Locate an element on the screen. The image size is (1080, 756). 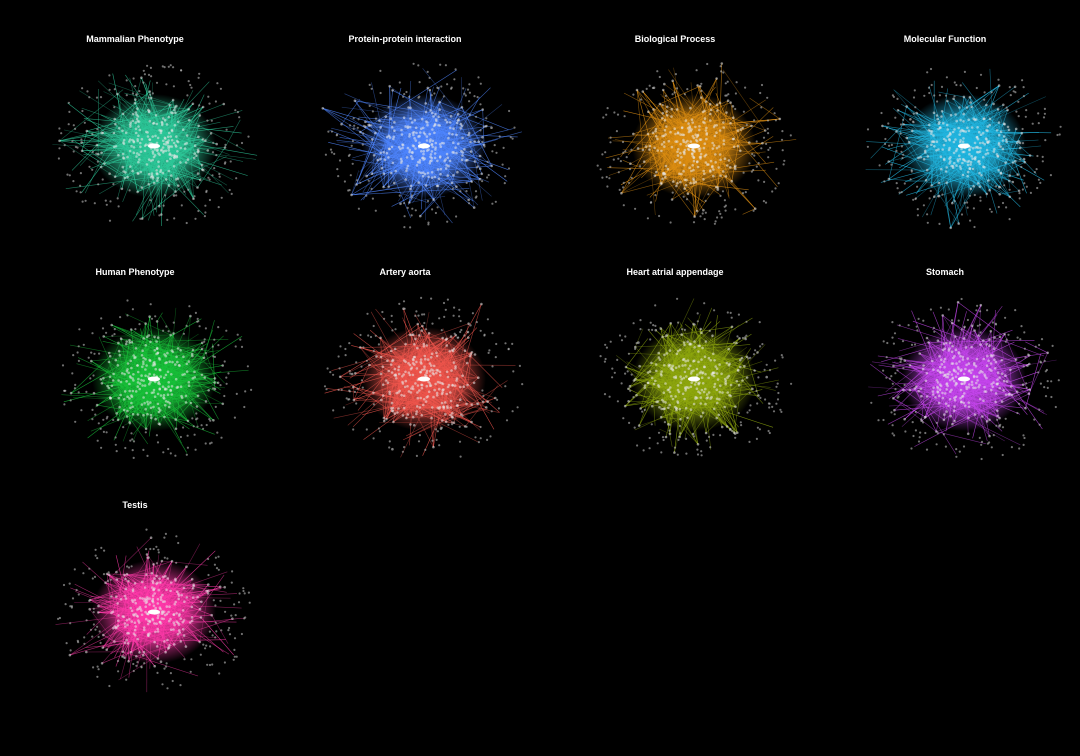
panel-heart-atrial-appendage: Heart atrial appendage is located at coordinates (675, 349).